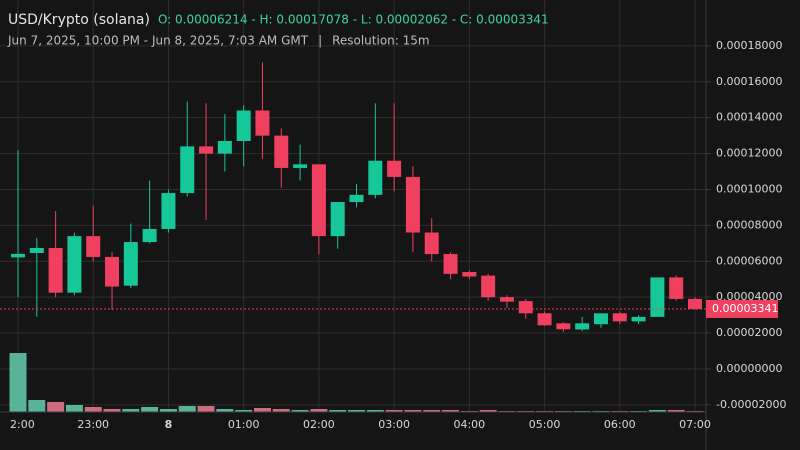 The width and height of the screenshot is (800, 450). What do you see at coordinates (749, 296) in the screenshot?
I see `y-tick-label: 0.00004000` at bounding box center [749, 296].